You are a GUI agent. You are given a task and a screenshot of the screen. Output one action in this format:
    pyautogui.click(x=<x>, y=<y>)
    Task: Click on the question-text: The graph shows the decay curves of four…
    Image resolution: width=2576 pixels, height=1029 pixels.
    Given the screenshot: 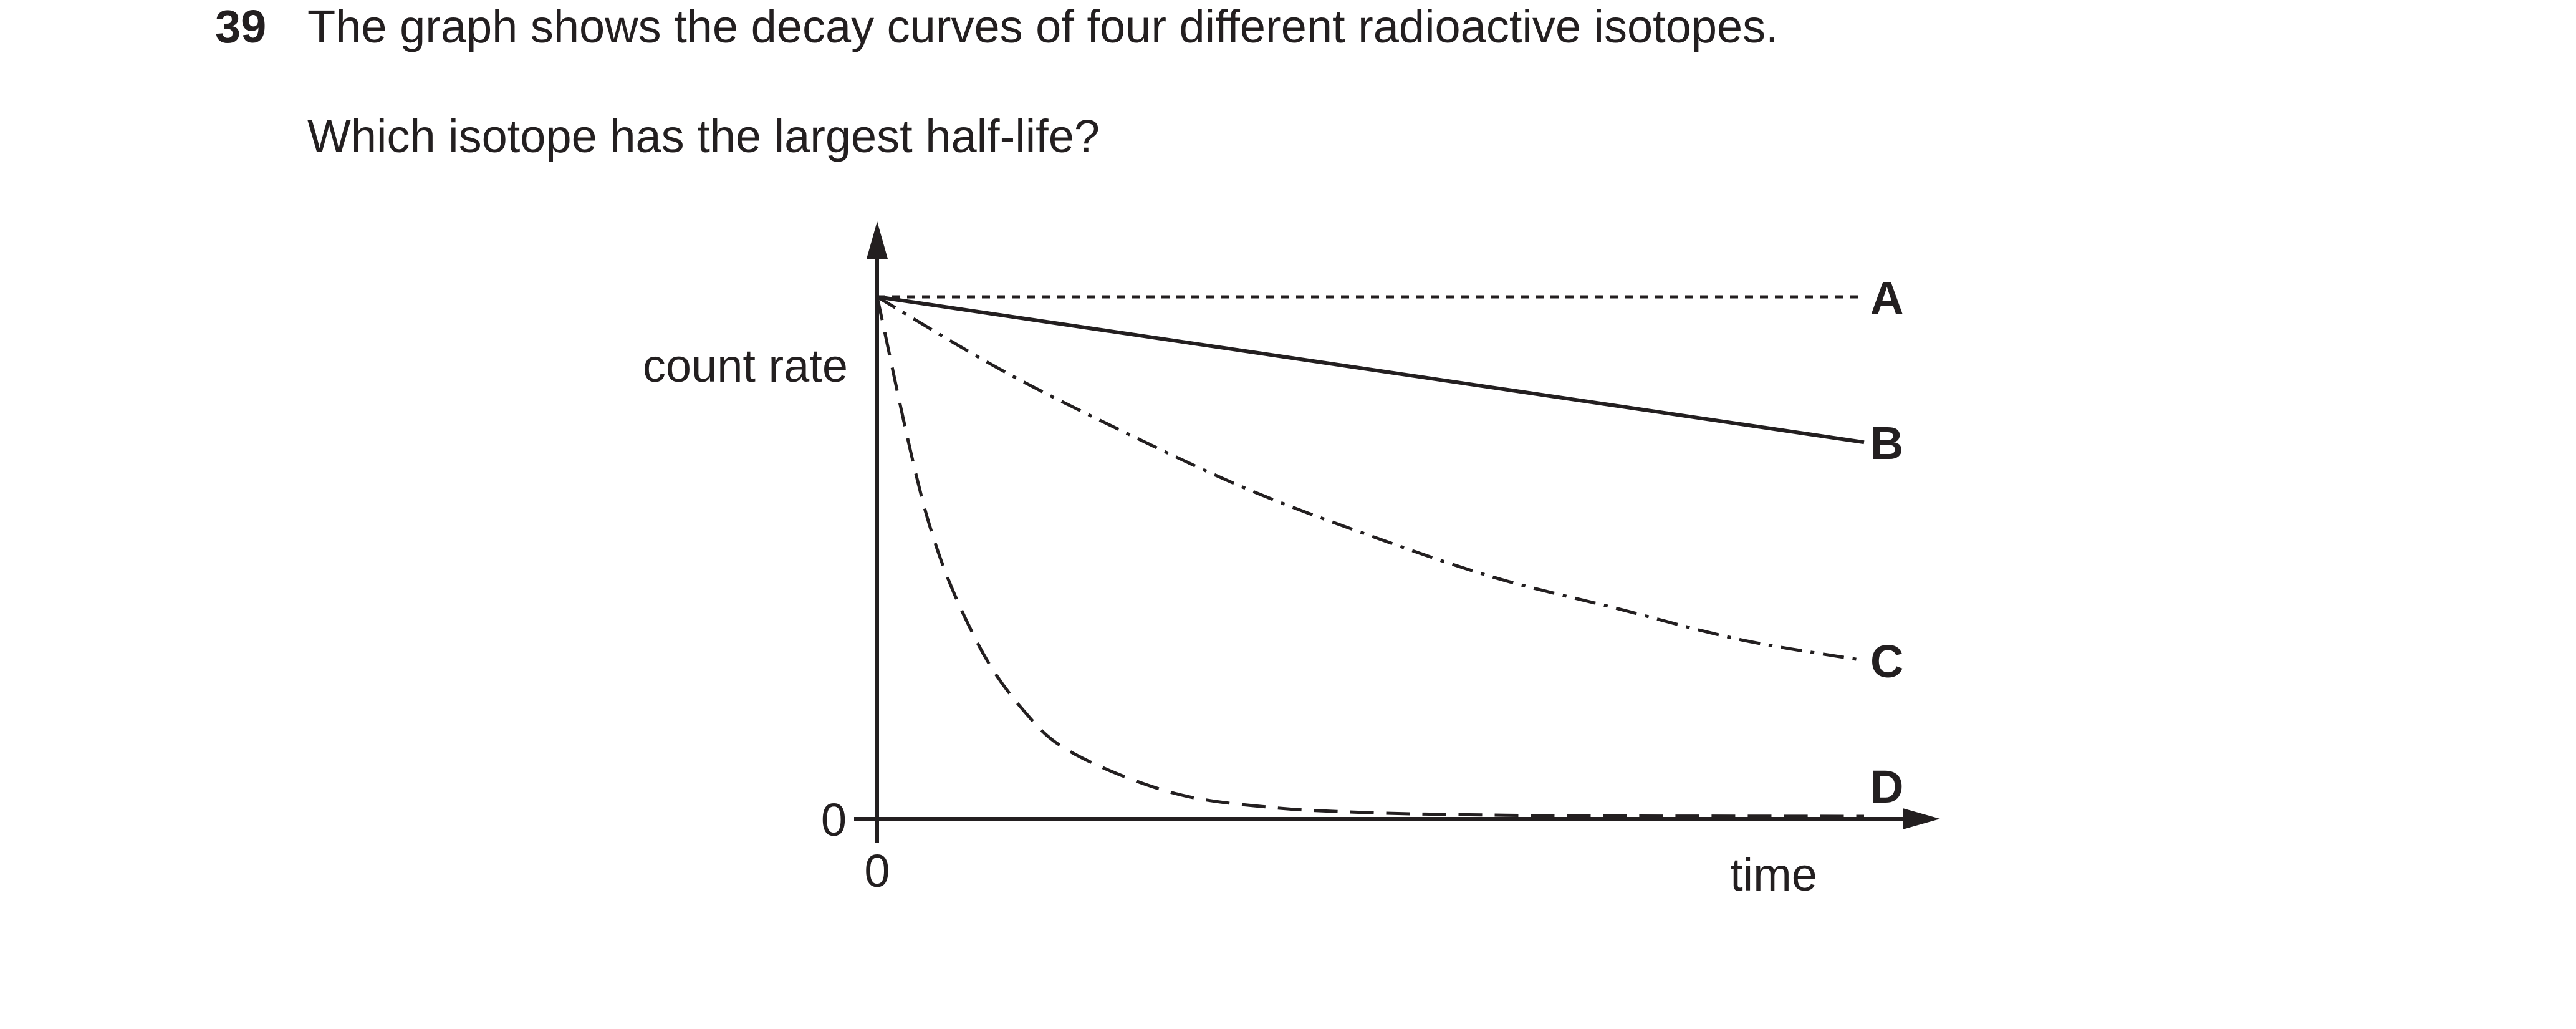 What is the action you would take?
    pyautogui.click(x=1043, y=26)
    